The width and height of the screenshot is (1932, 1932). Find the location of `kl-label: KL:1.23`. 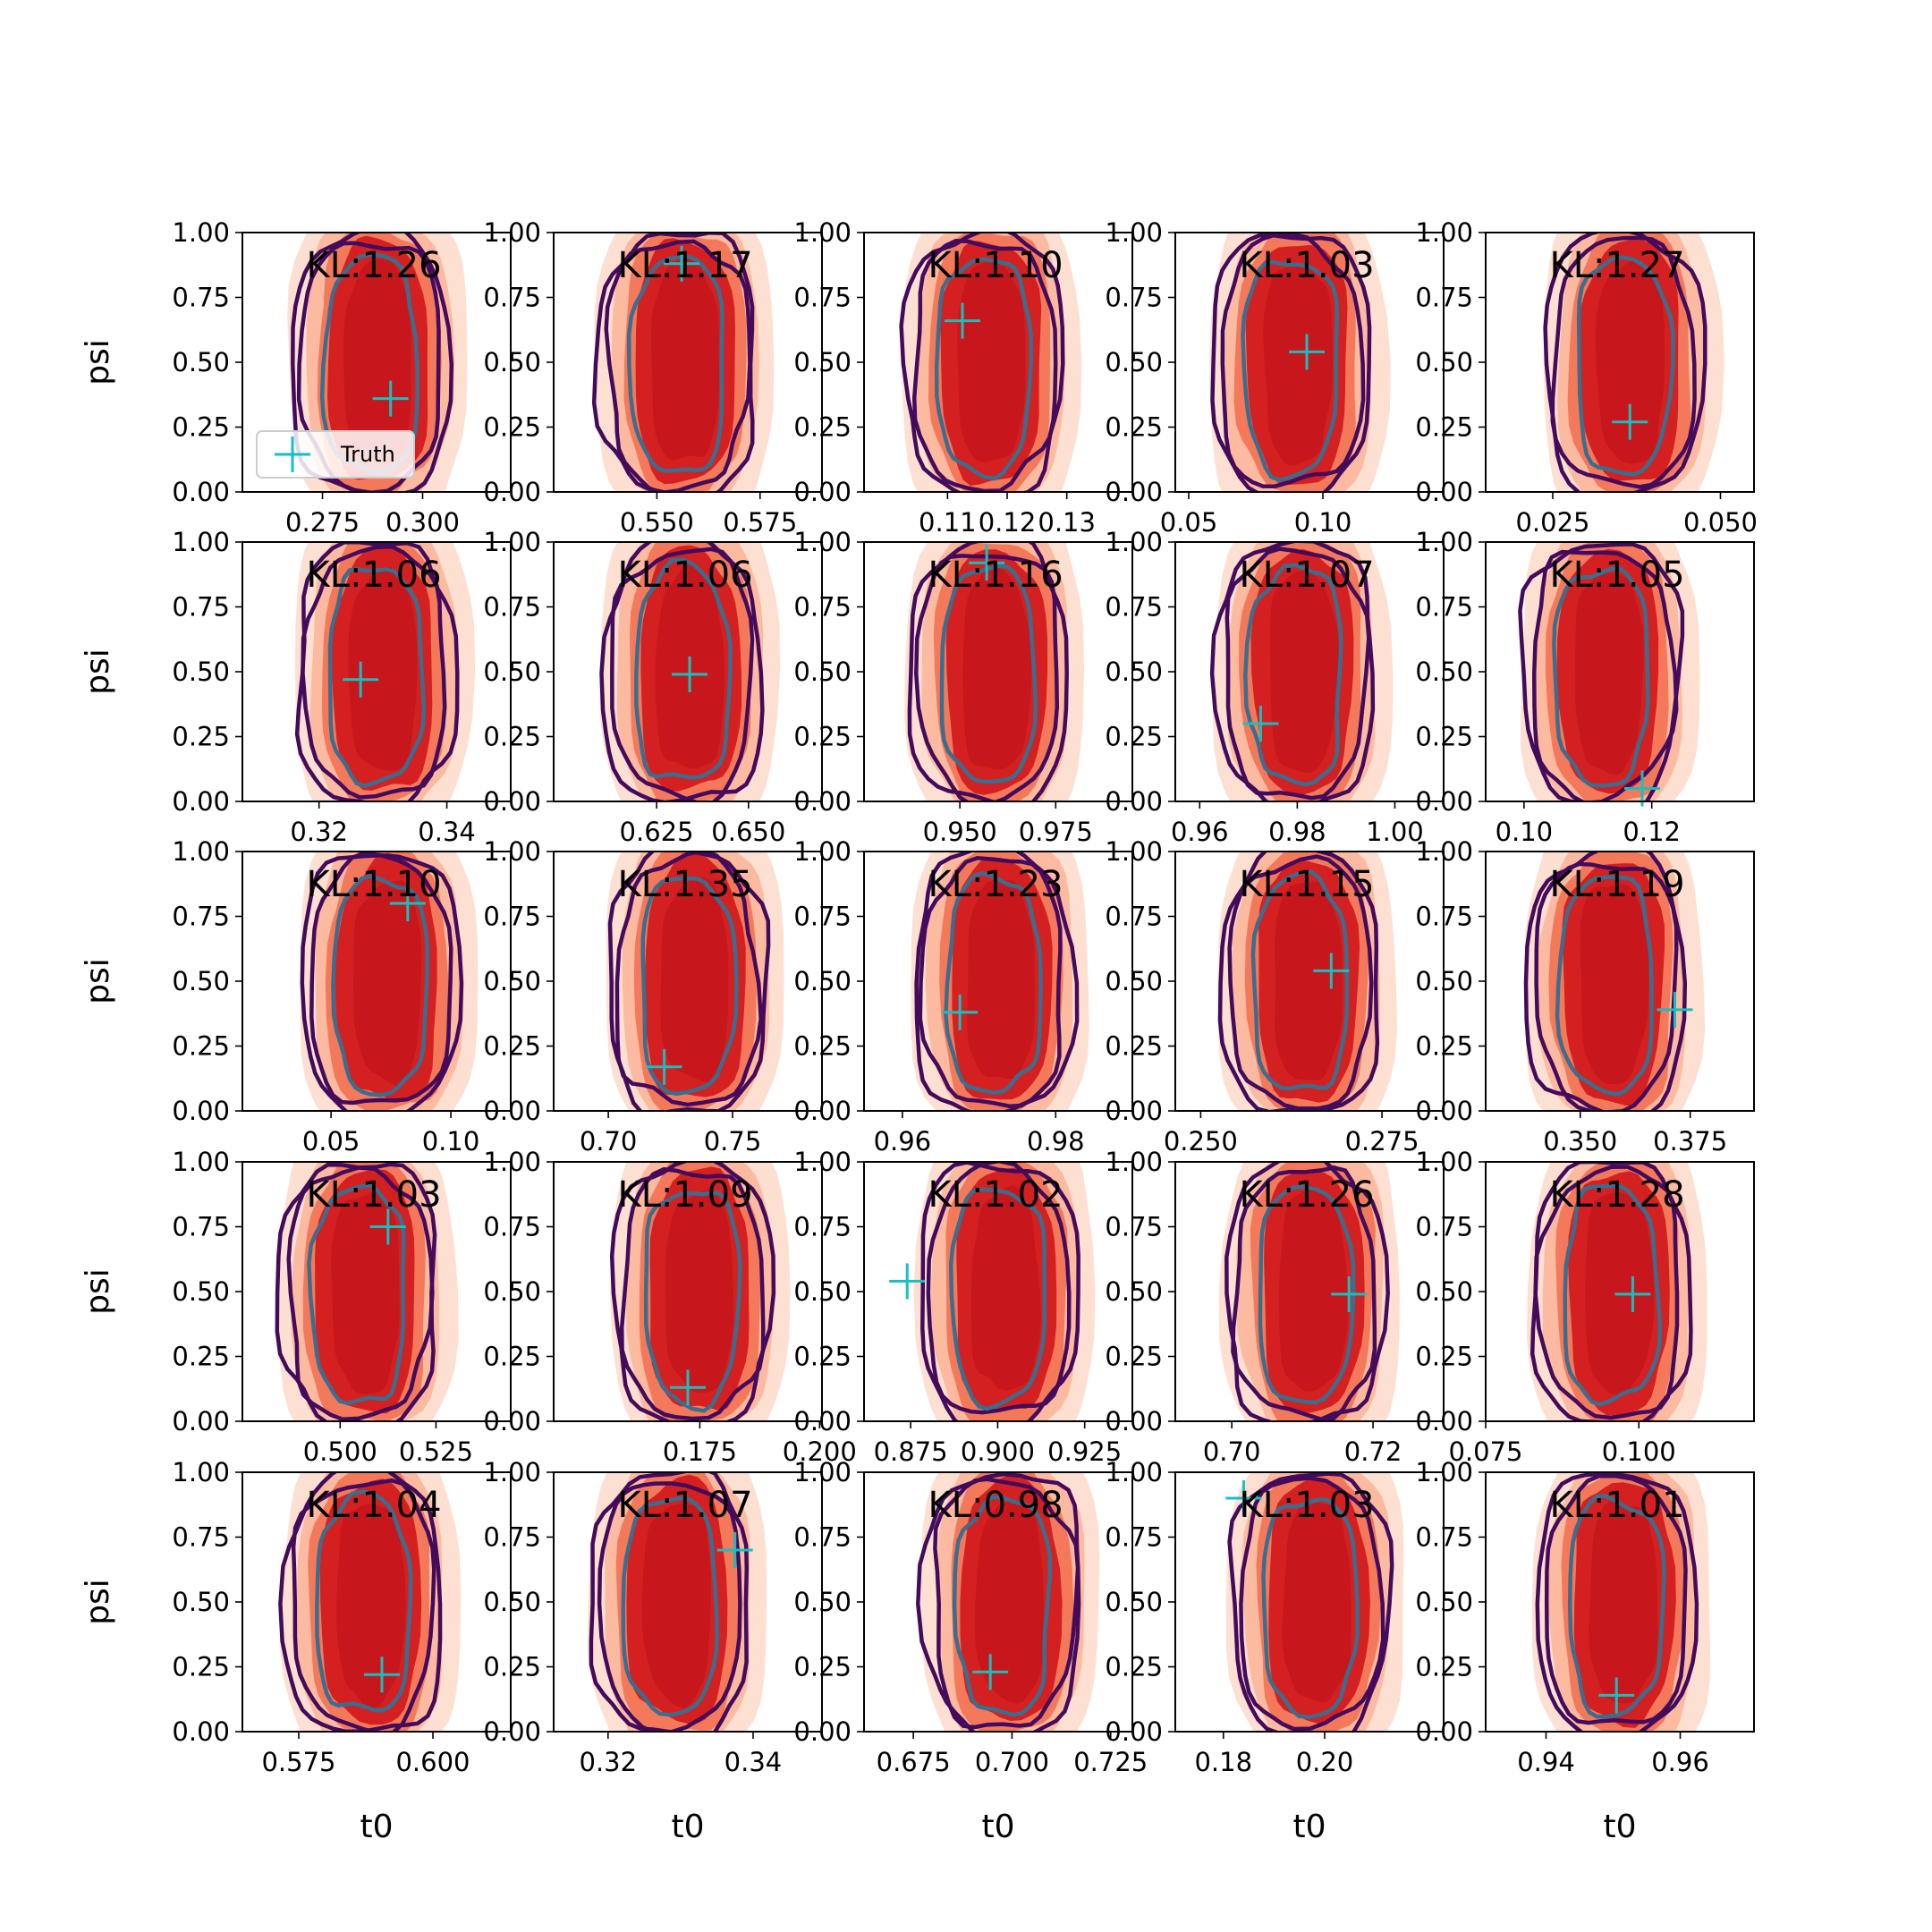

kl-label: KL:1.23 is located at coordinates (995, 884).